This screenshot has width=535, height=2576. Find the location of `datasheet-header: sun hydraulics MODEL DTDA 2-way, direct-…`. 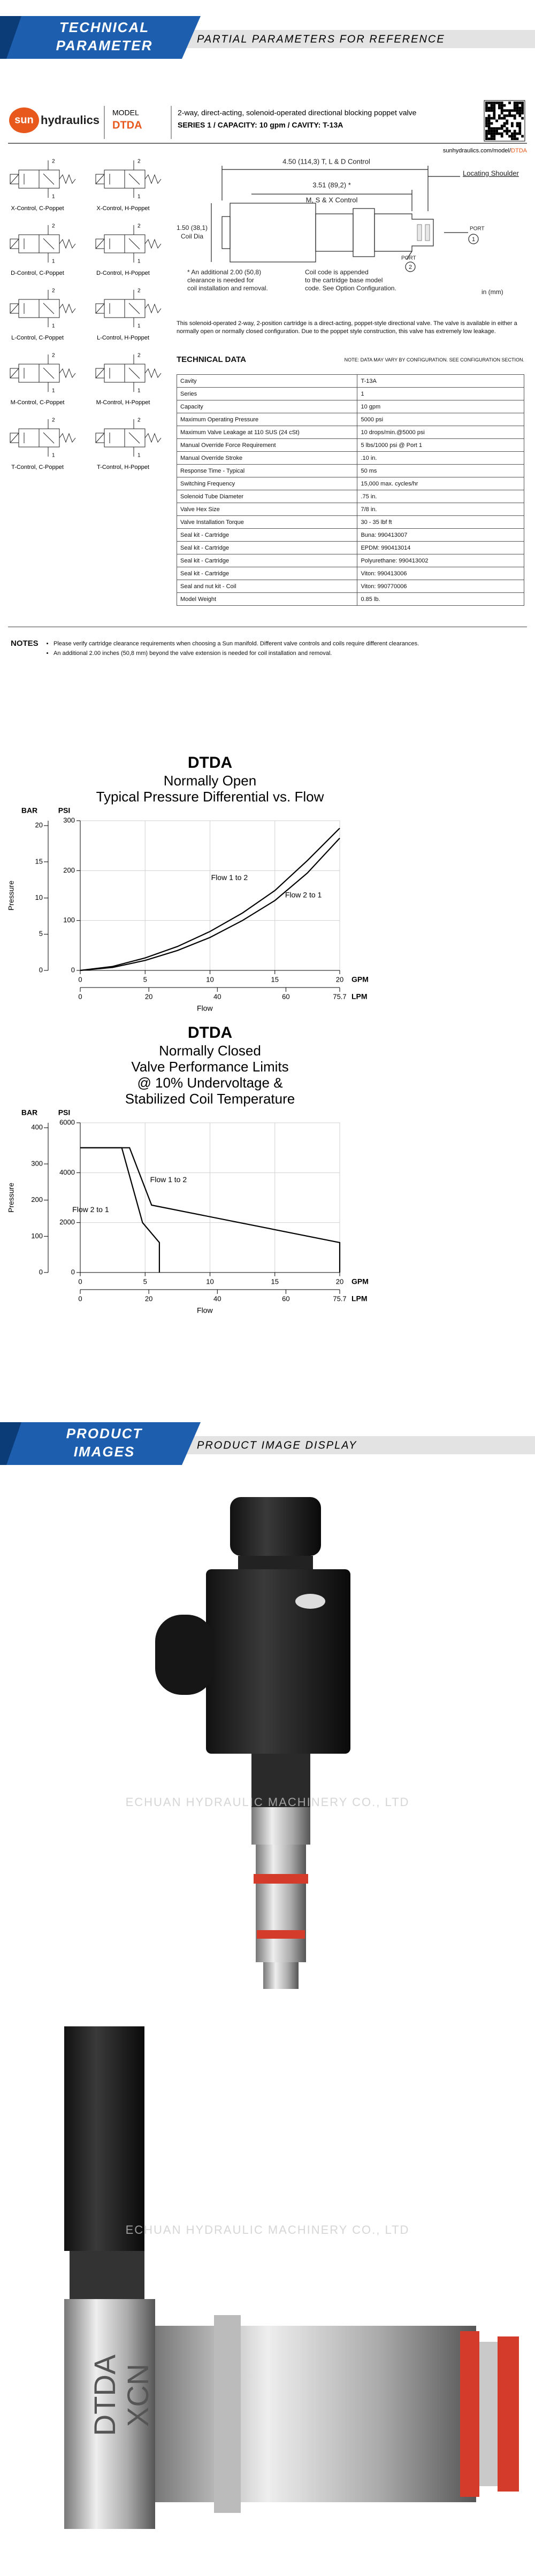

datasheet-header: sun hydraulics MODEL DTDA 2-way, direct-… is located at coordinates (268, 127).